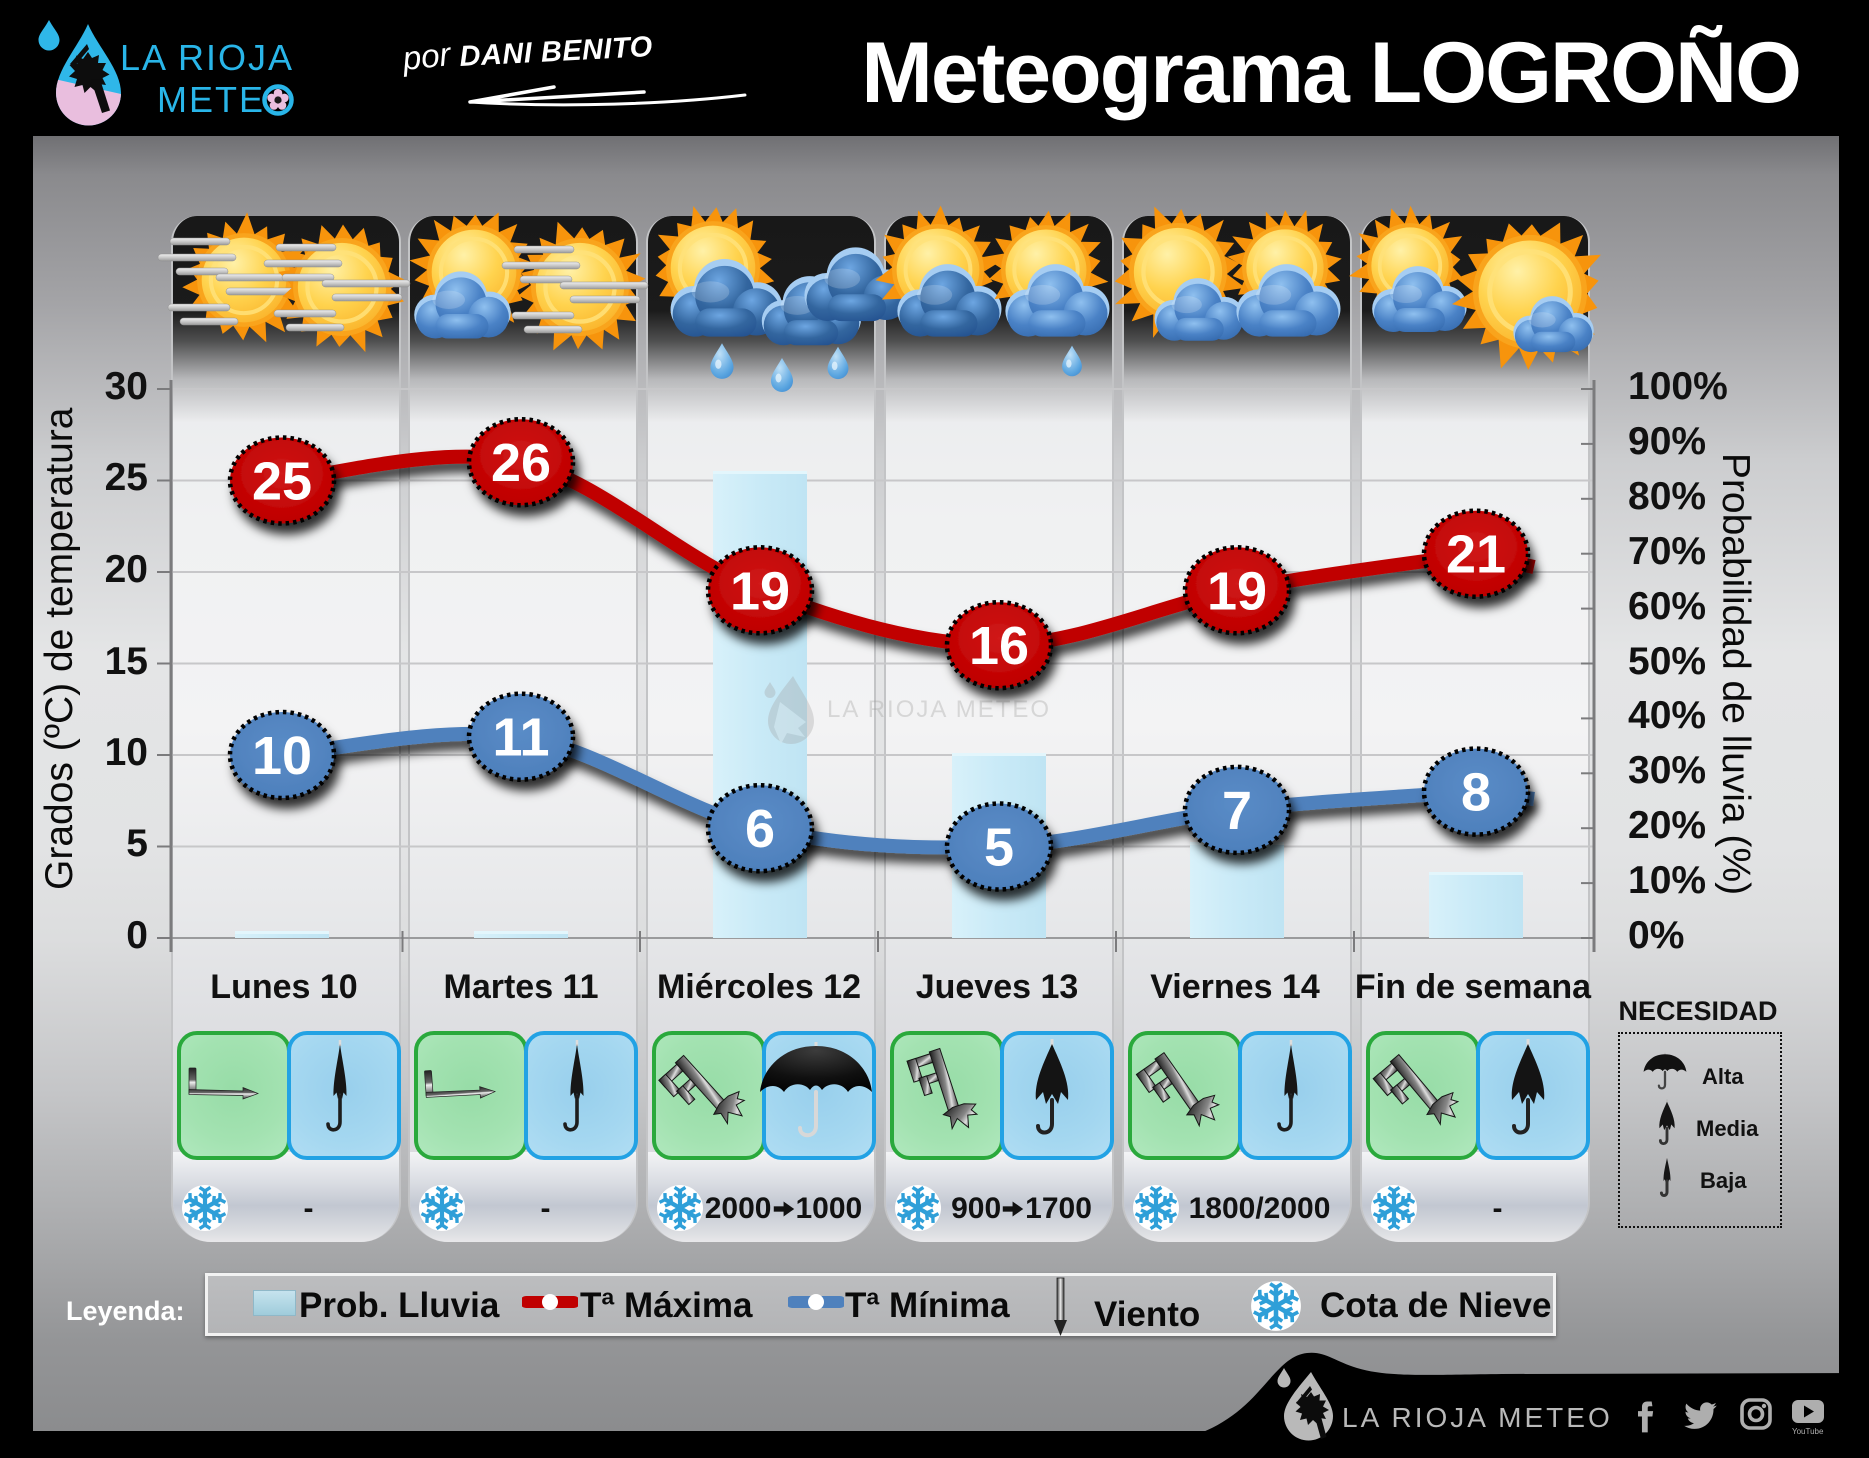 This screenshot has height=1458, width=1869. What do you see at coordinates (521, 463) in the screenshot?
I see `svg-text: 26` at bounding box center [521, 463].